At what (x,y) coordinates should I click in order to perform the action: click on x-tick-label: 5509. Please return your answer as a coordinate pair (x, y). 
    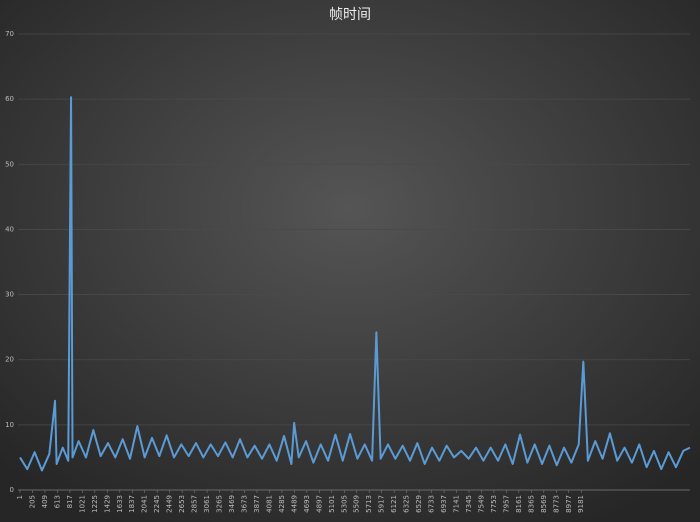
    Looking at the image, I should click on (357, 504).